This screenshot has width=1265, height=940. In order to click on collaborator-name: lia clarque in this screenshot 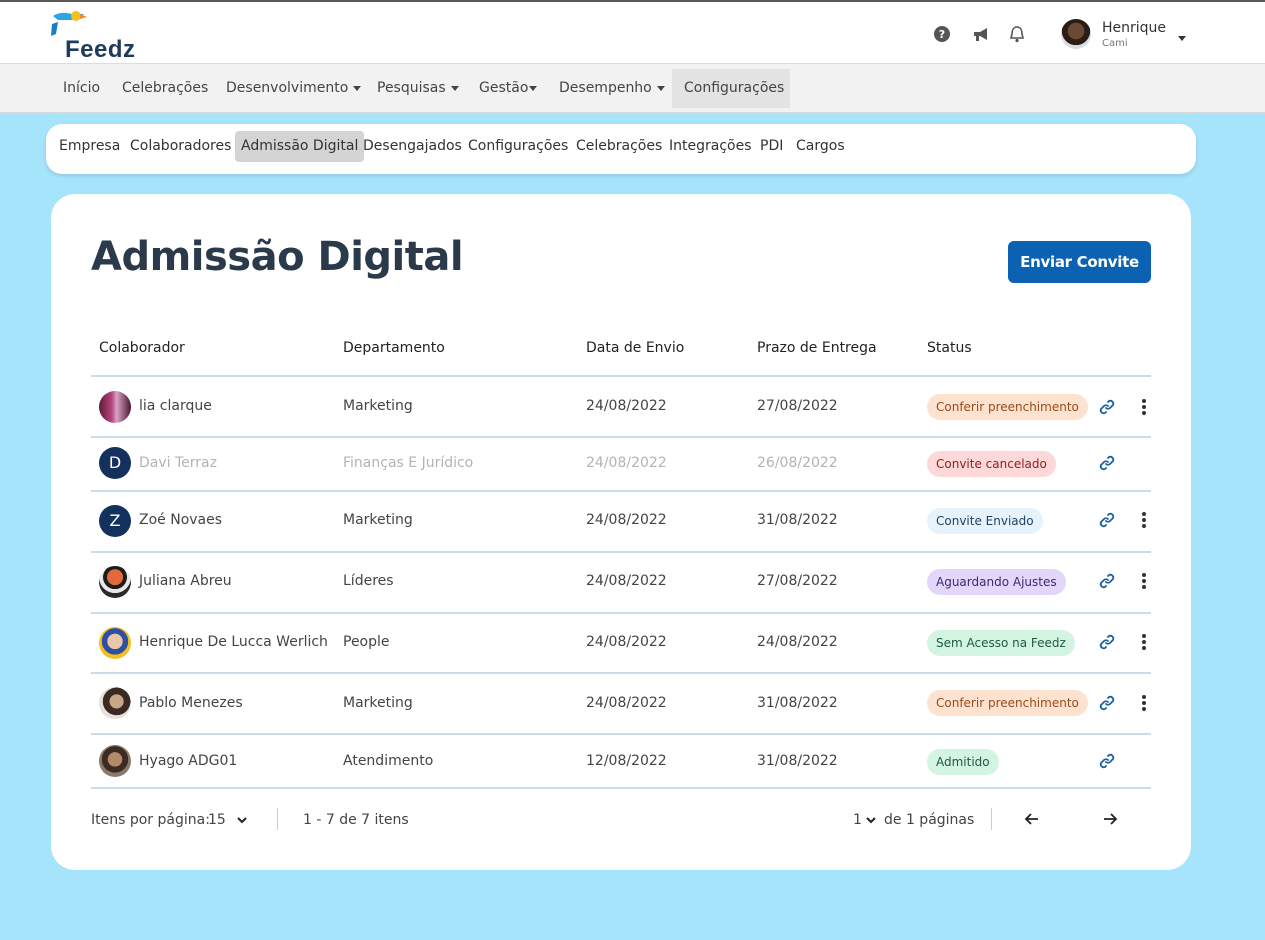, I will do `click(175, 406)`.